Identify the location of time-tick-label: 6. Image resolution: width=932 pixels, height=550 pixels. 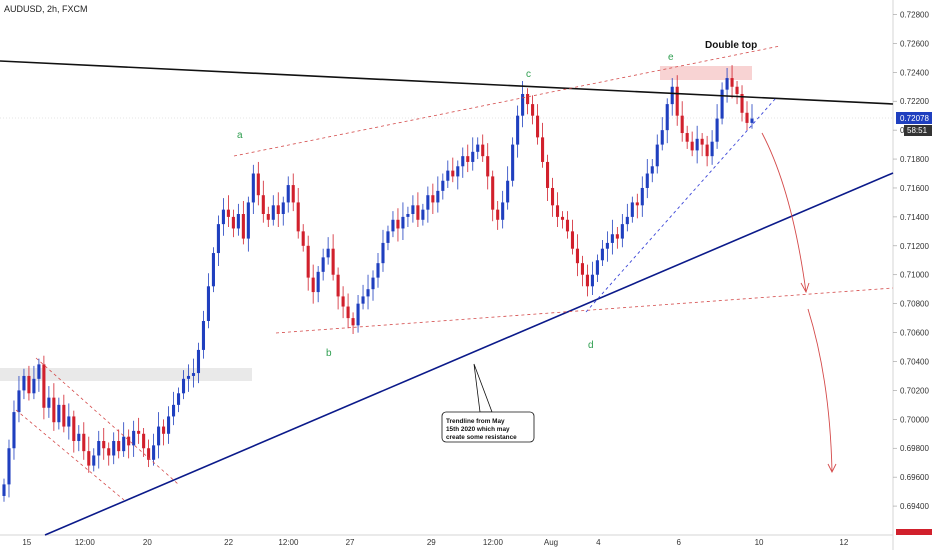
(678, 542).